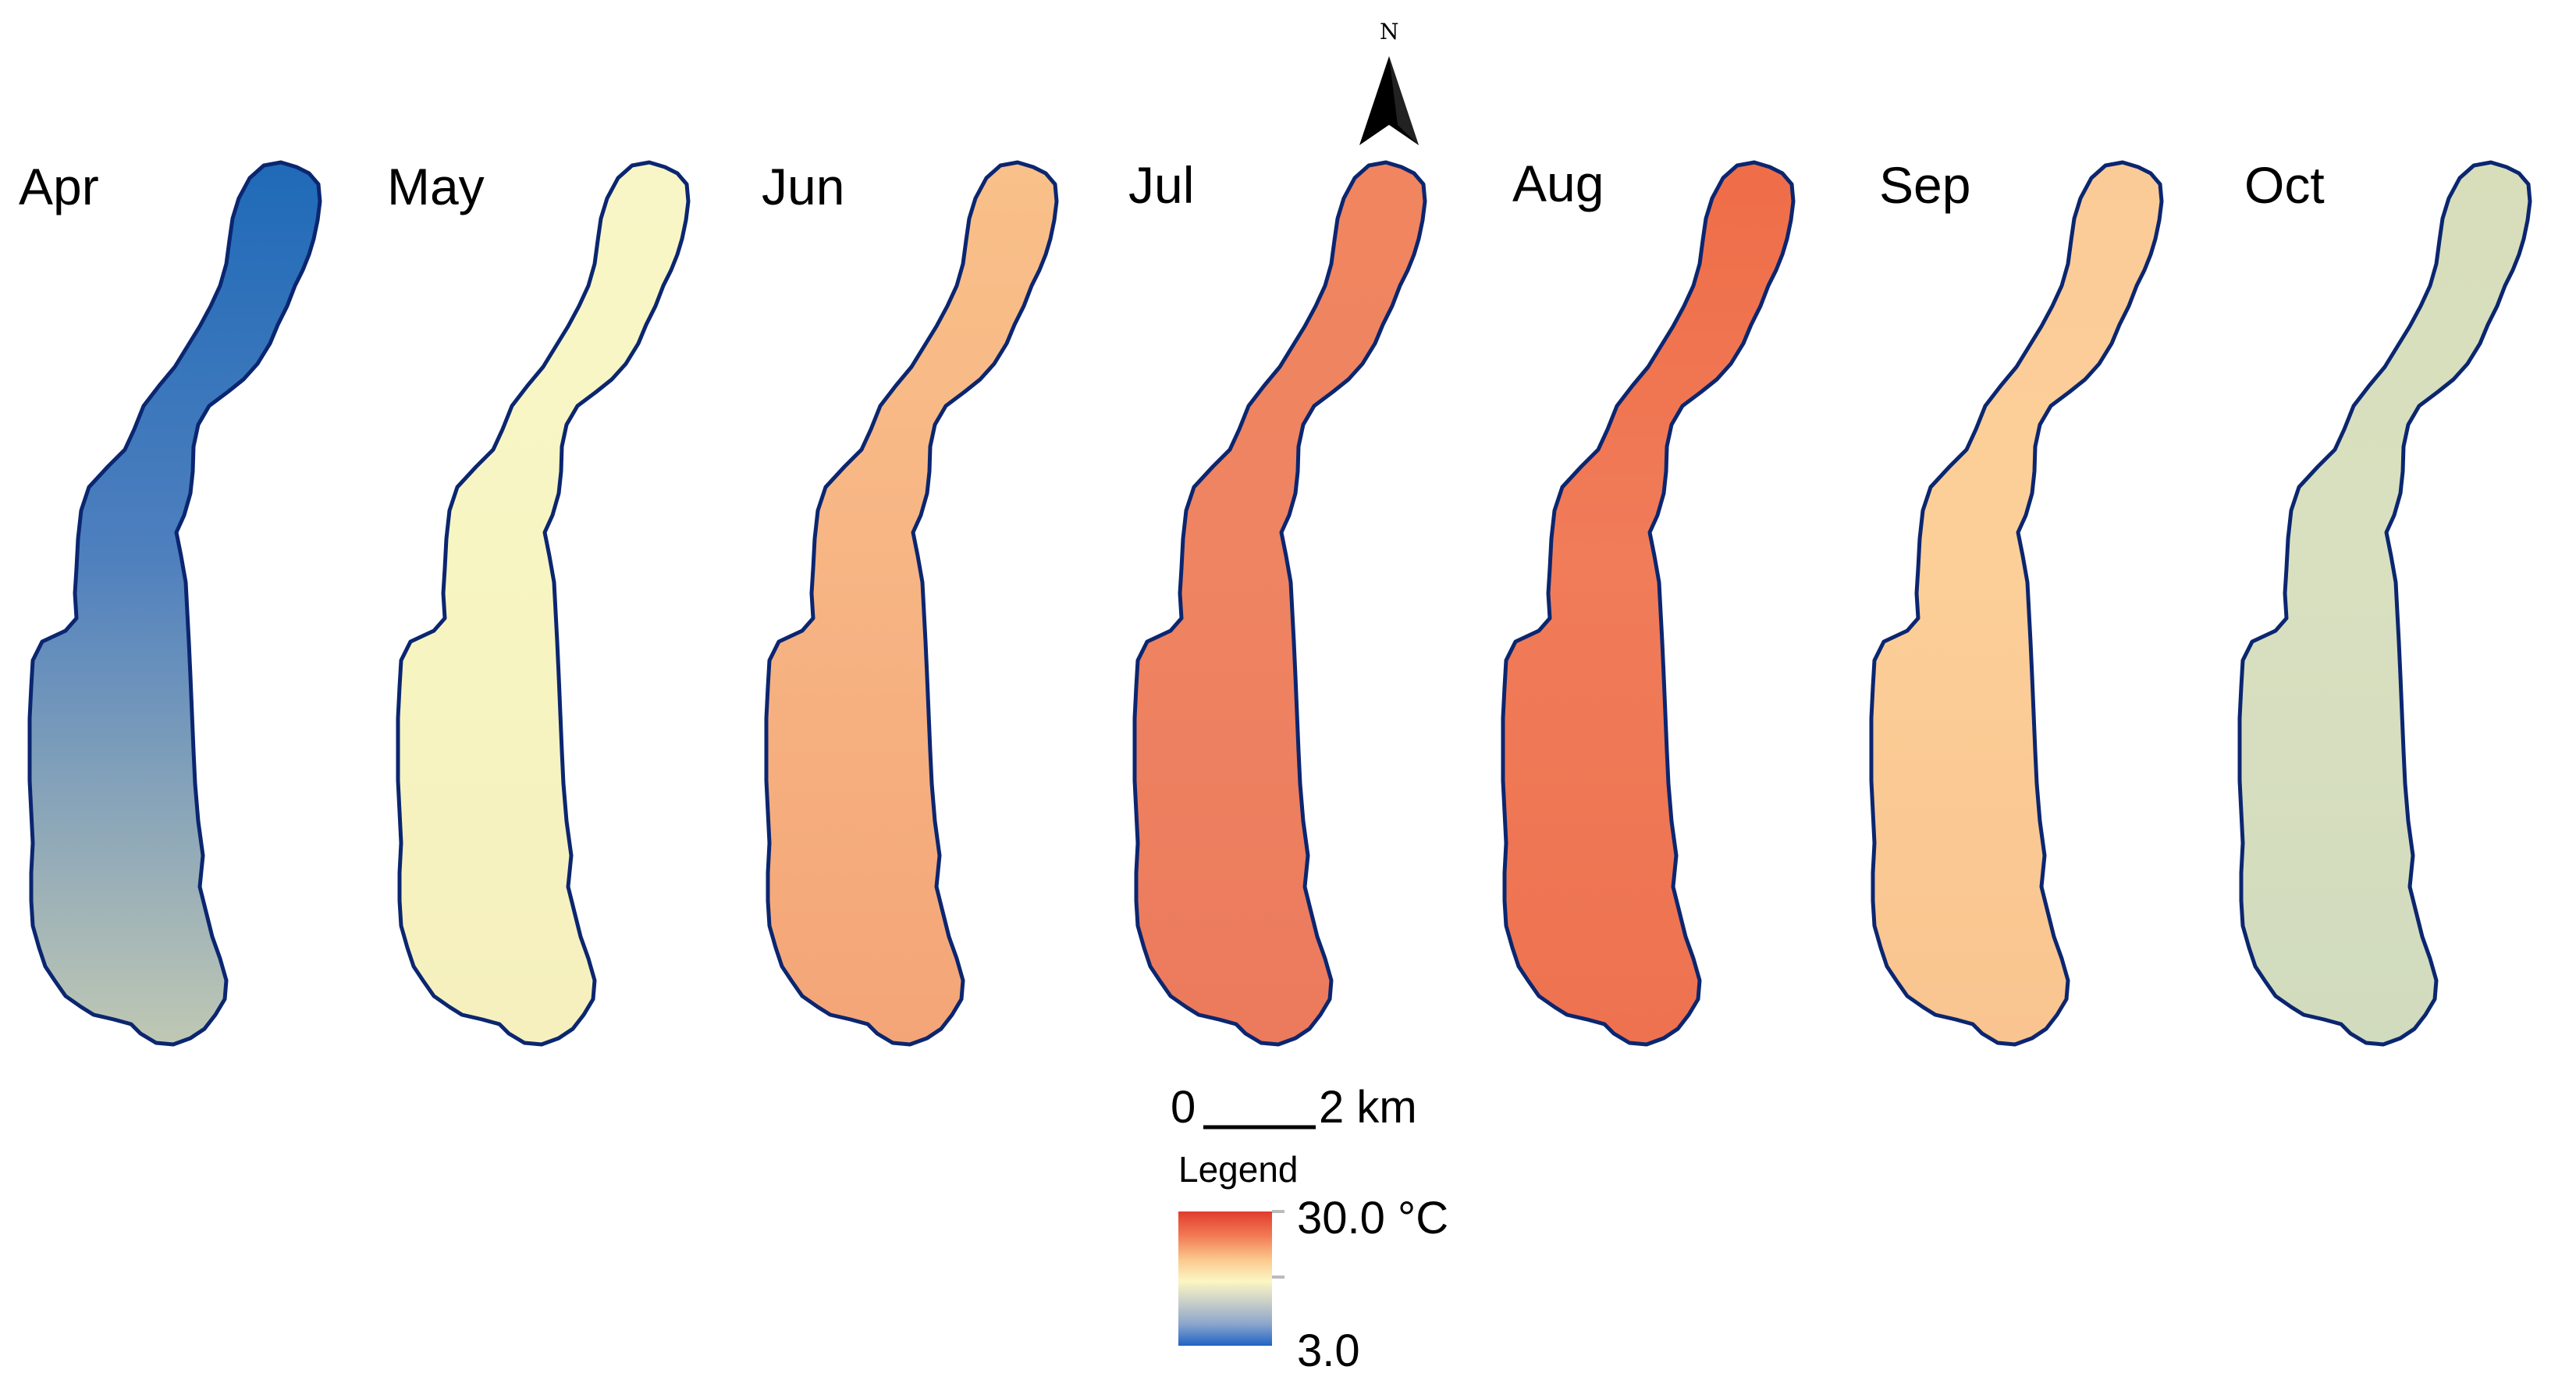 The width and height of the screenshot is (2576, 1384). What do you see at coordinates (2385, 603) in the screenshot?
I see `lake-oct` at bounding box center [2385, 603].